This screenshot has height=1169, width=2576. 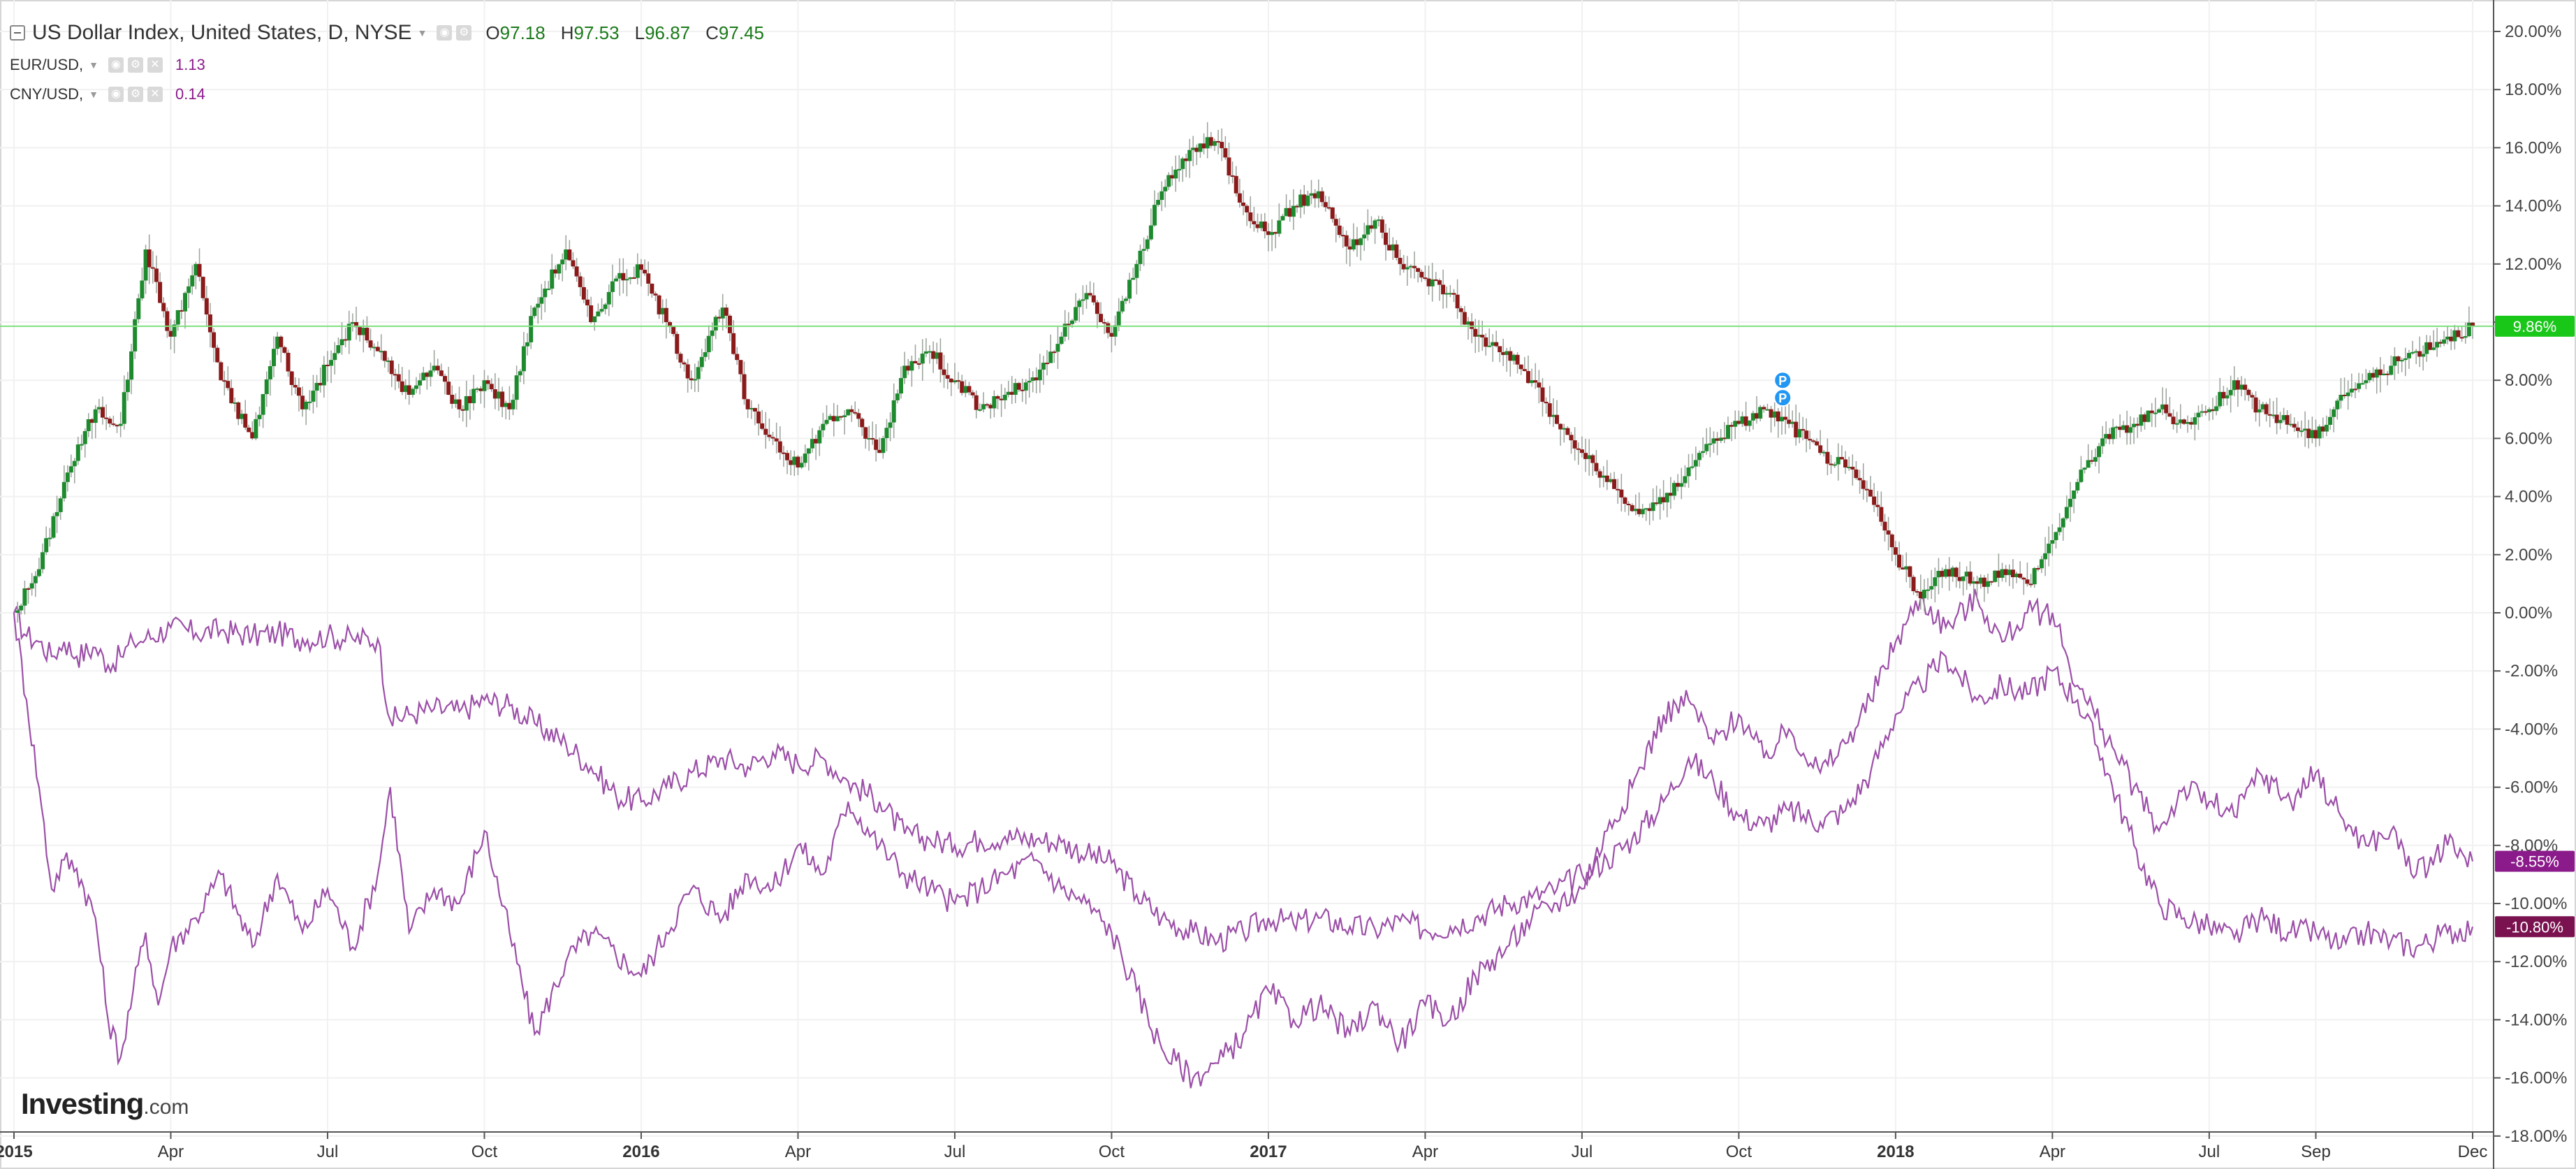 I want to click on y-tick-label: -4.00%, so click(x=2531, y=730).